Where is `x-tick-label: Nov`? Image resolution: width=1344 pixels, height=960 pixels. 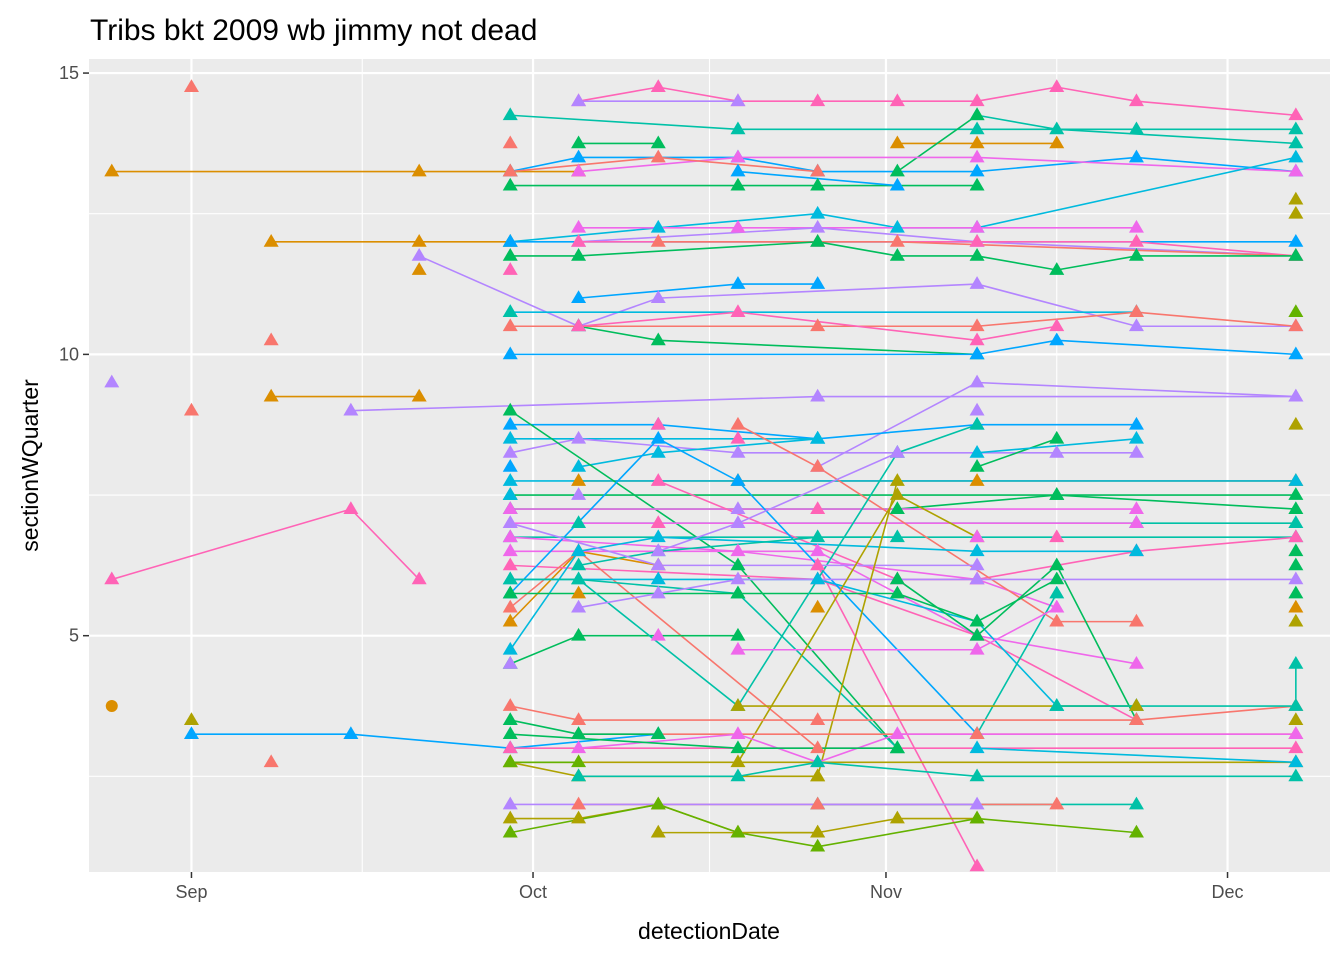
x-tick-label: Nov is located at coordinates (886, 892).